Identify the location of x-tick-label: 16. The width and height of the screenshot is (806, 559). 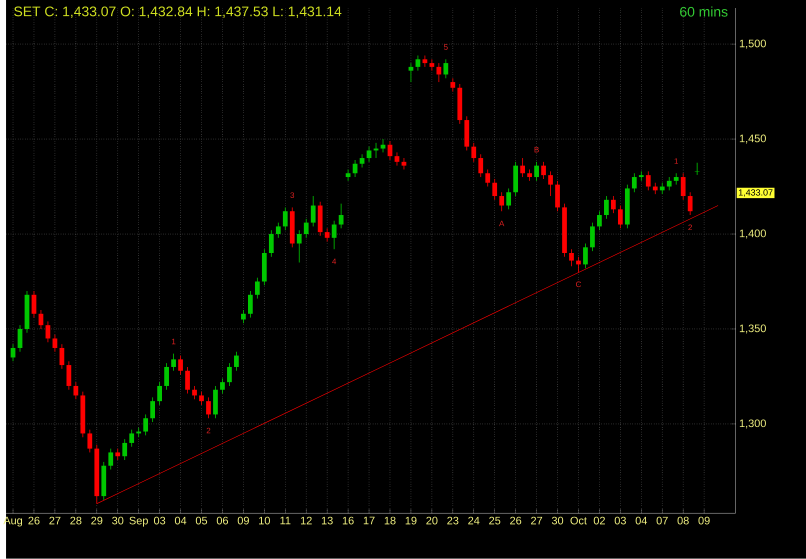
(348, 520).